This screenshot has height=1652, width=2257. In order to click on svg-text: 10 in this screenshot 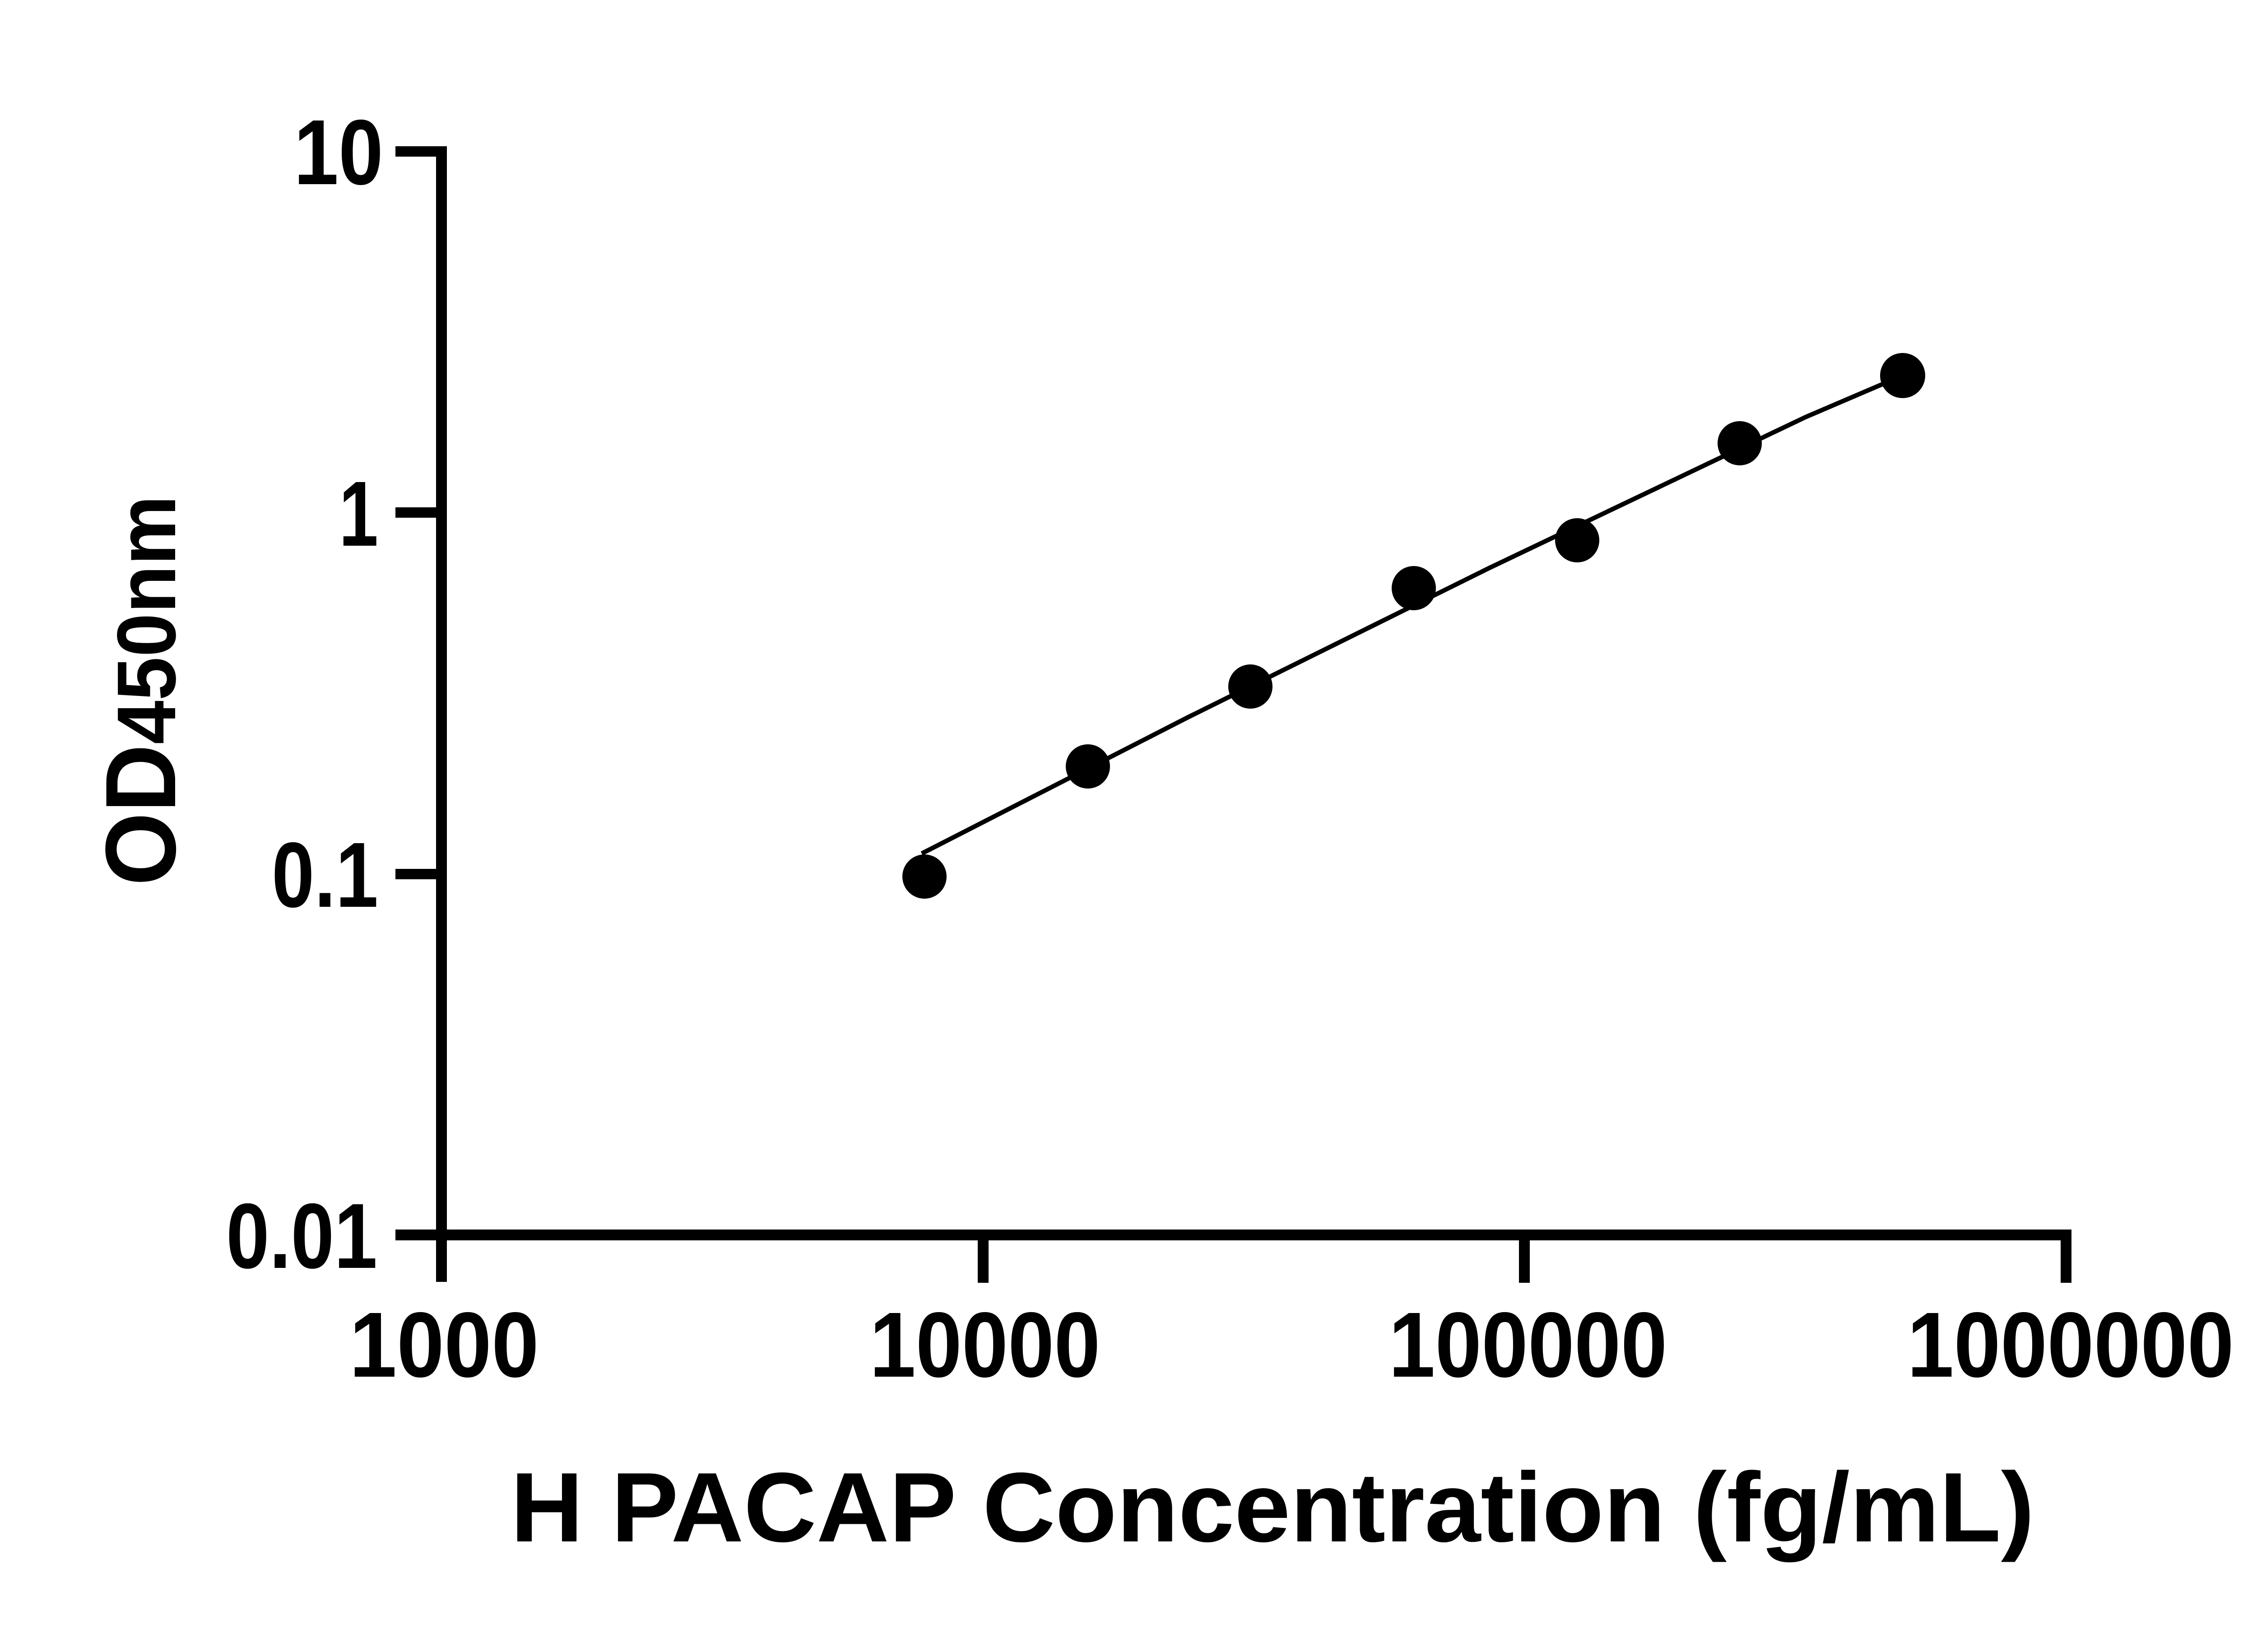, I will do `click(339, 152)`.